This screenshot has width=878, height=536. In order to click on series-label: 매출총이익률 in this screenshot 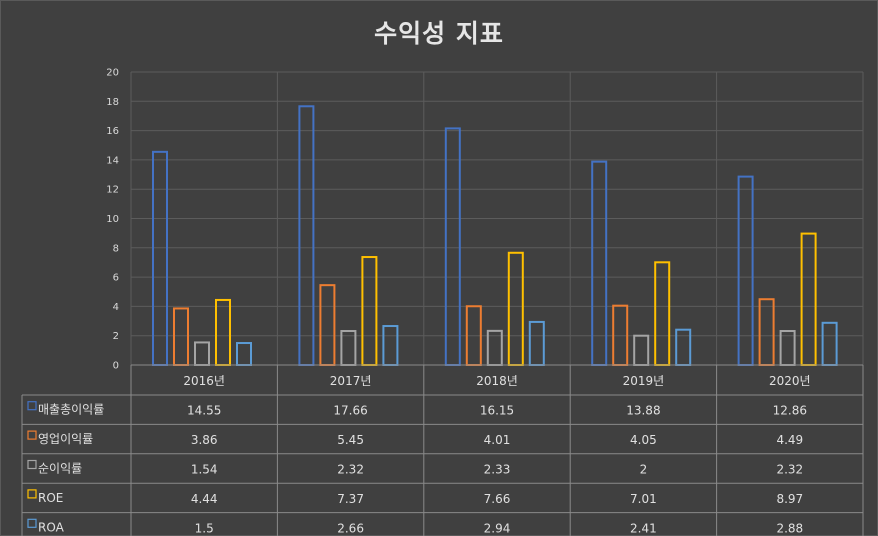, I will do `click(71, 410)`.